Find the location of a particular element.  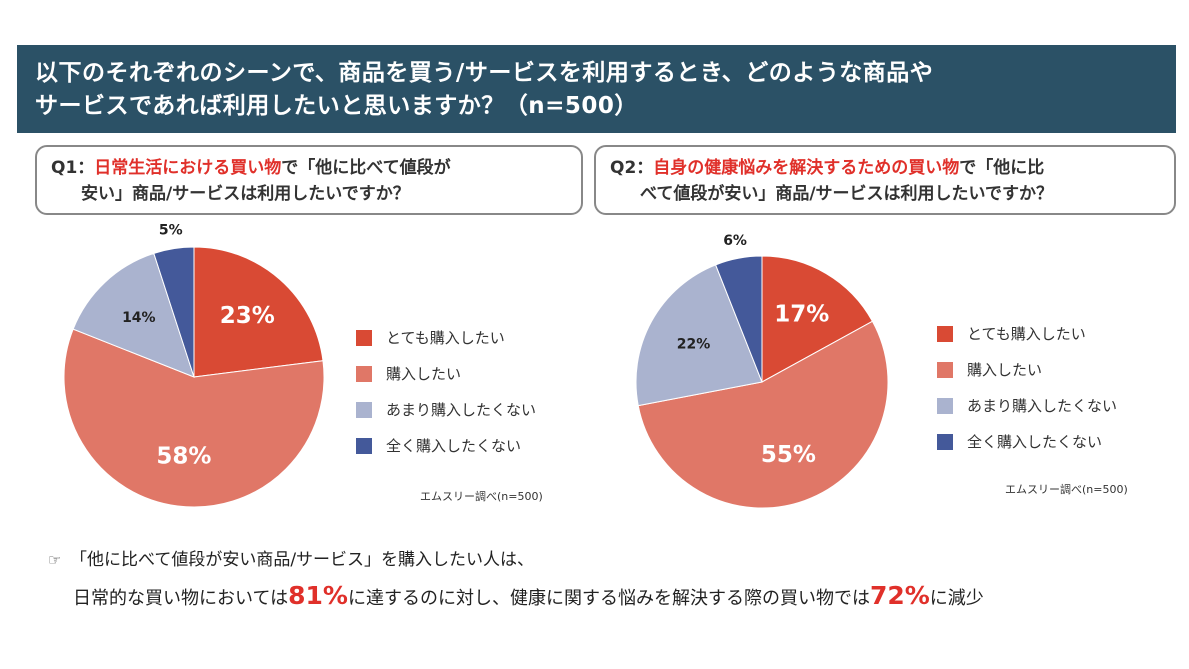

summary-text-1: 「他に比べて値段が安い商品/サービス」を購入したい人は、 is located at coordinates (302, 560).